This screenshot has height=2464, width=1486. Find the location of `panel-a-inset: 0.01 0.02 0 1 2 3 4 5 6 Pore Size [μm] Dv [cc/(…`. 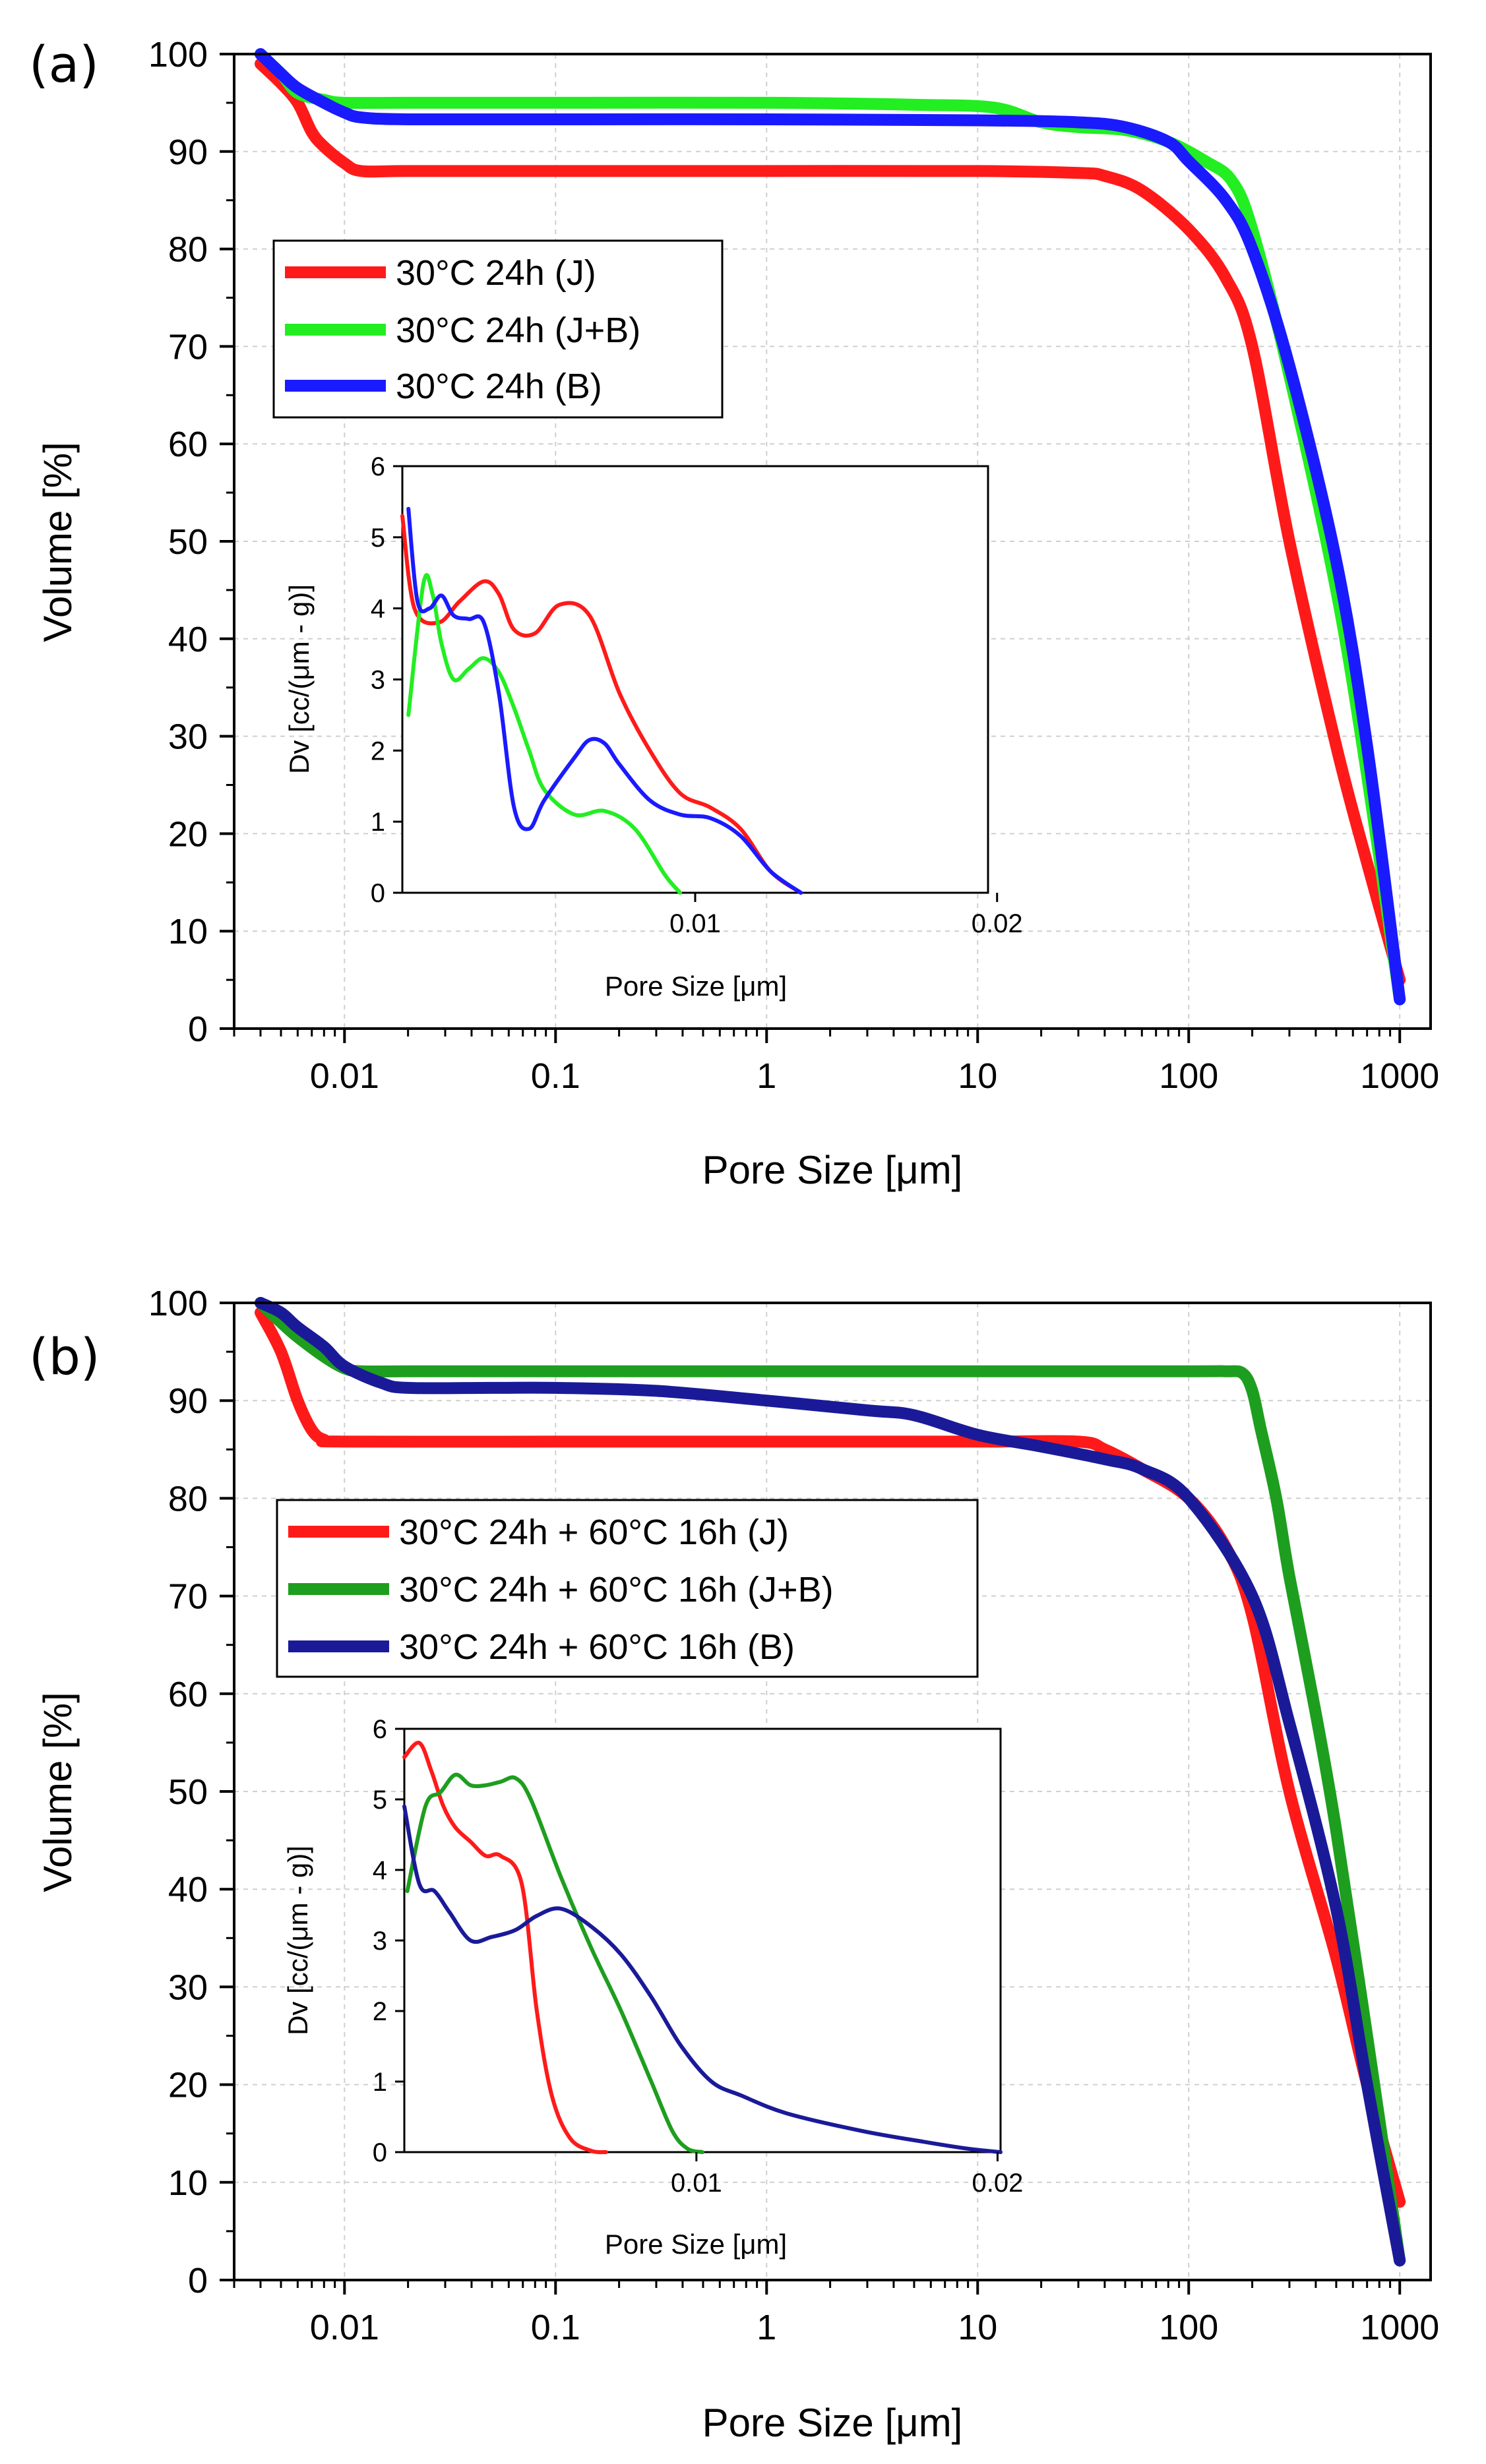

panel-a-inset: 0.01 0.02 0 1 2 3 4 5 6 Pore Size [μm] Dv [cc/(… is located at coordinates (653, 727).